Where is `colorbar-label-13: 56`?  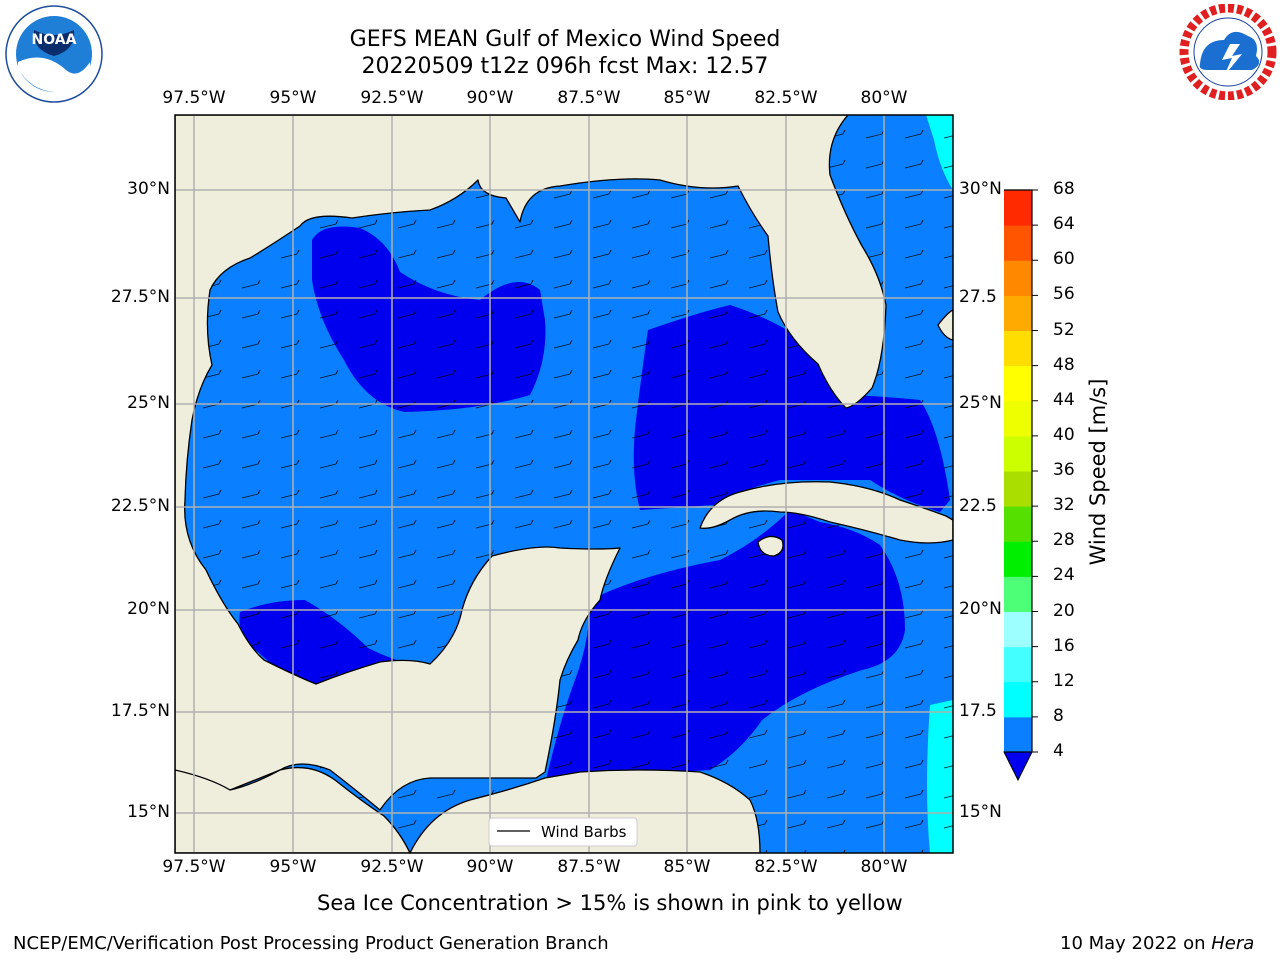
colorbar-label-13: 56 is located at coordinates (1064, 294).